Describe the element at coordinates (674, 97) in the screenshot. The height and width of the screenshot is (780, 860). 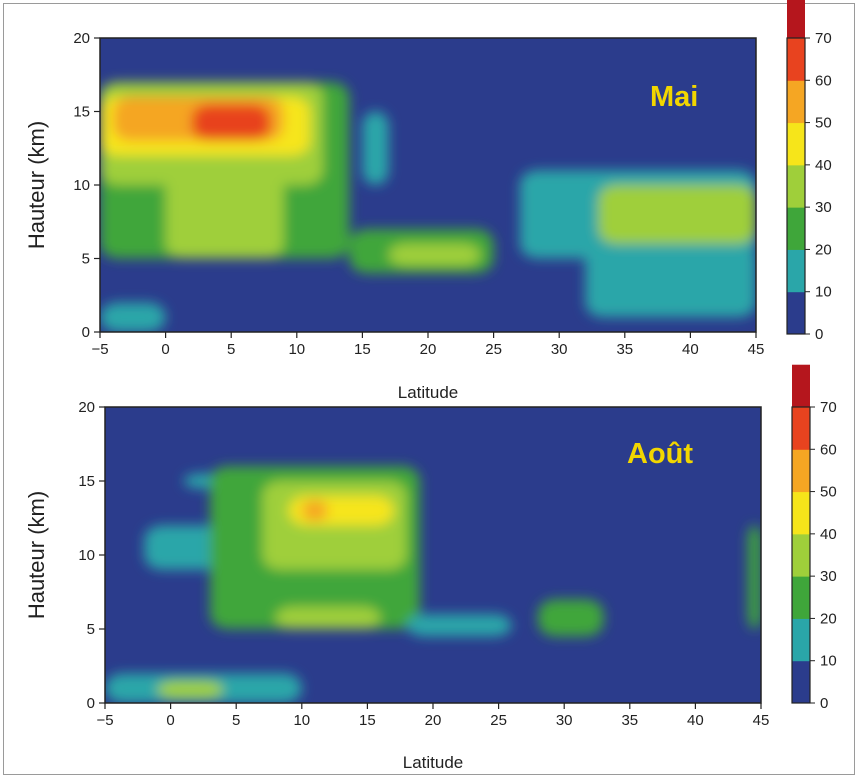
I see `month-label: Mai` at that location.